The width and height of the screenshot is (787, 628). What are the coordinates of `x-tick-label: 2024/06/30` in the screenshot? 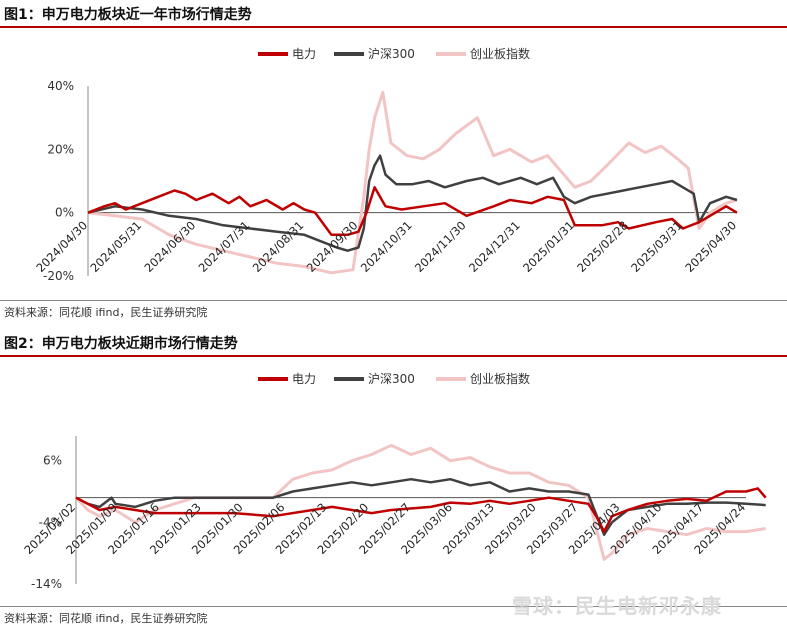 It's located at (170, 246).